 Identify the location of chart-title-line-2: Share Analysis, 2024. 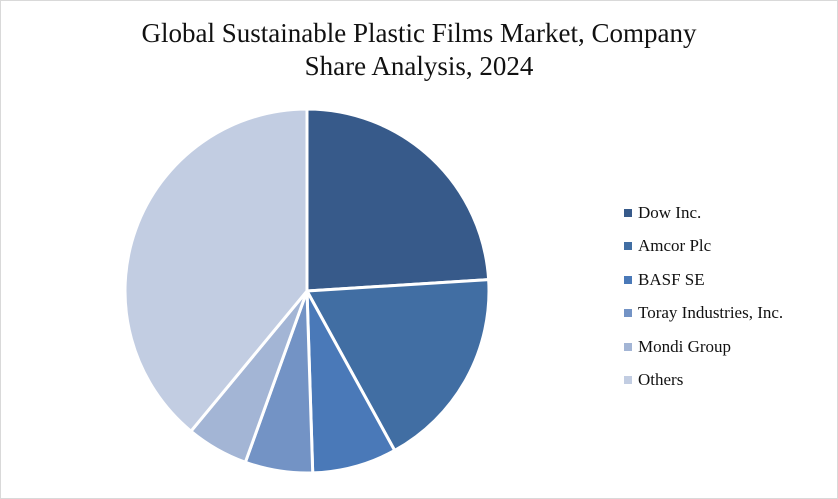
(419, 66).